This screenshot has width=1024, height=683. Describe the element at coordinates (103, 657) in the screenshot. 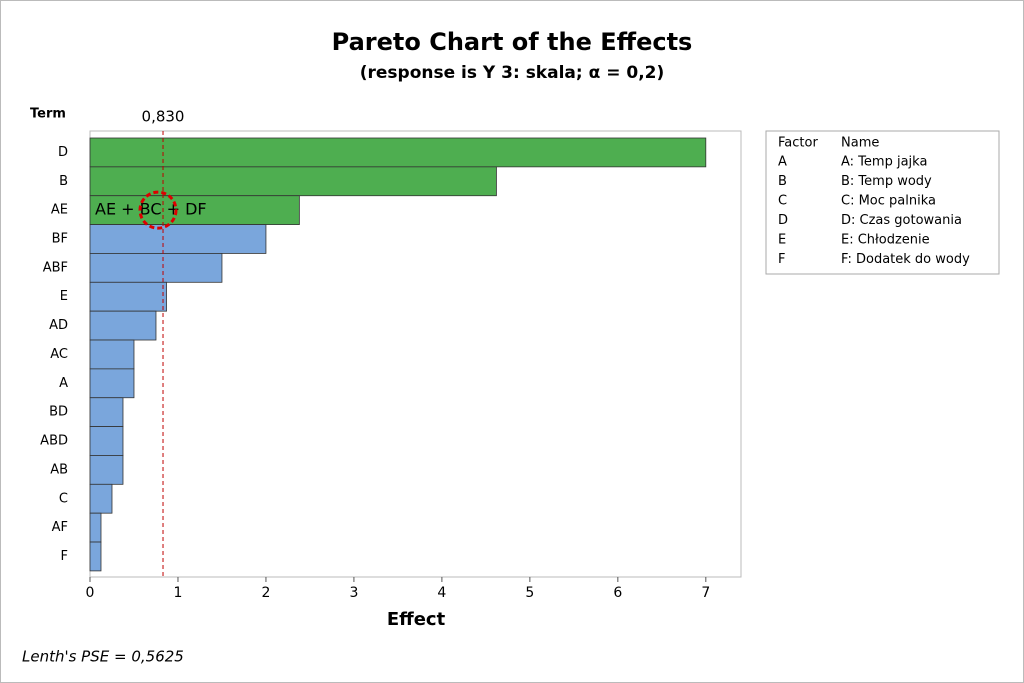

I see `footnote: Lenth's PSE = 0,5625` at that location.